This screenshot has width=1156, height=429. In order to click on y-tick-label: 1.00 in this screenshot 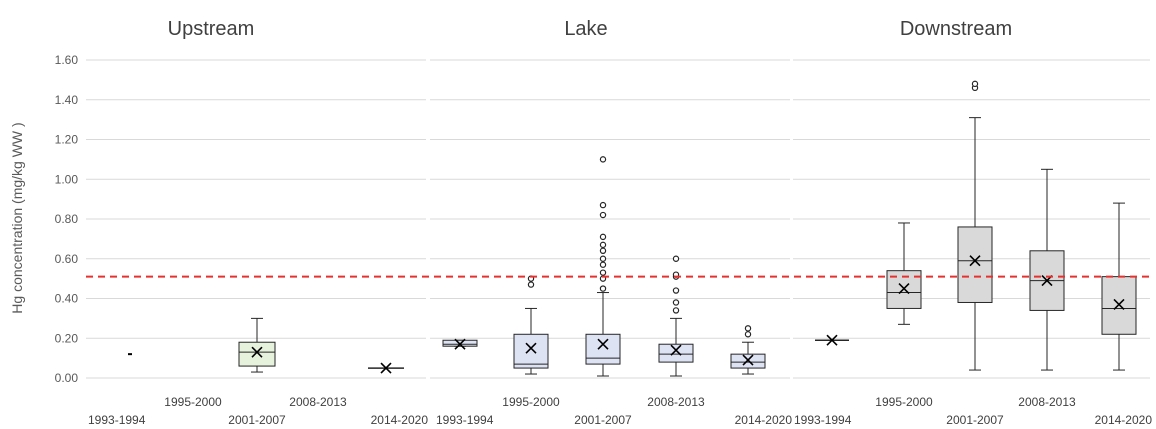, I will do `click(67, 179)`.